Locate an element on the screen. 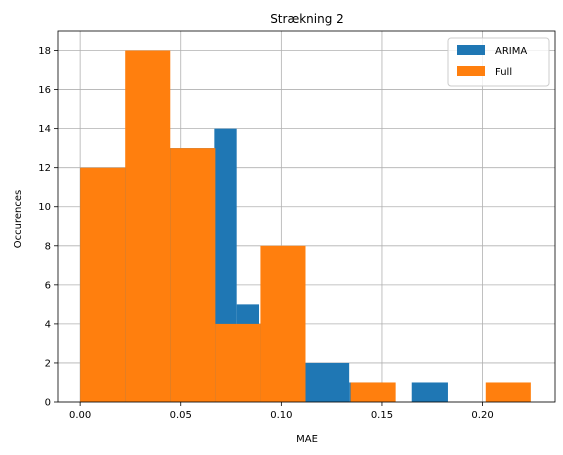  x-tick-label: 0.20 is located at coordinates (482, 415).